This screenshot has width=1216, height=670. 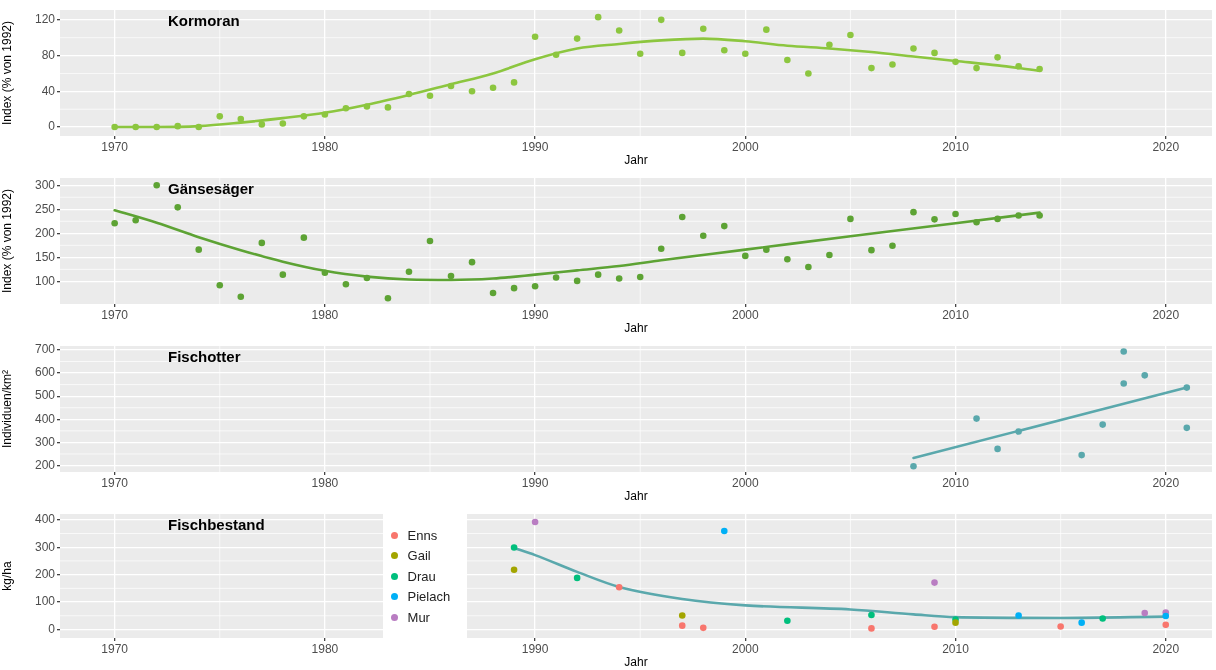 I want to click on chart-title: Fischotter, so click(x=204, y=356).